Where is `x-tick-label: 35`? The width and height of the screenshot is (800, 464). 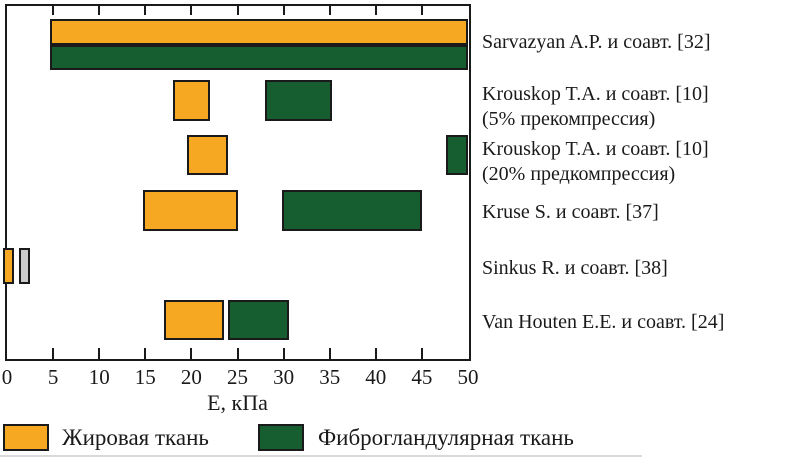
x-tick-label: 35 is located at coordinates (330, 377).